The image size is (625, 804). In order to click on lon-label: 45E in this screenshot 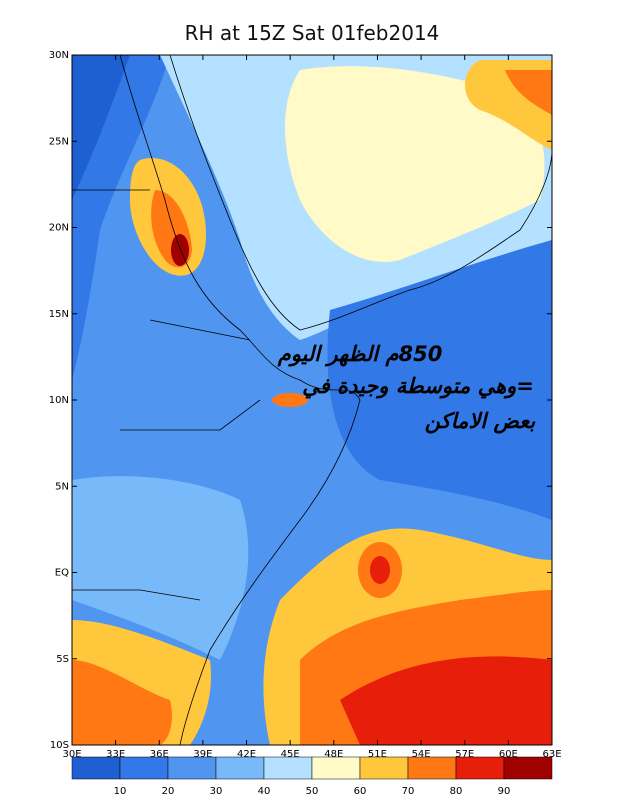, I will do `click(290, 754)`.